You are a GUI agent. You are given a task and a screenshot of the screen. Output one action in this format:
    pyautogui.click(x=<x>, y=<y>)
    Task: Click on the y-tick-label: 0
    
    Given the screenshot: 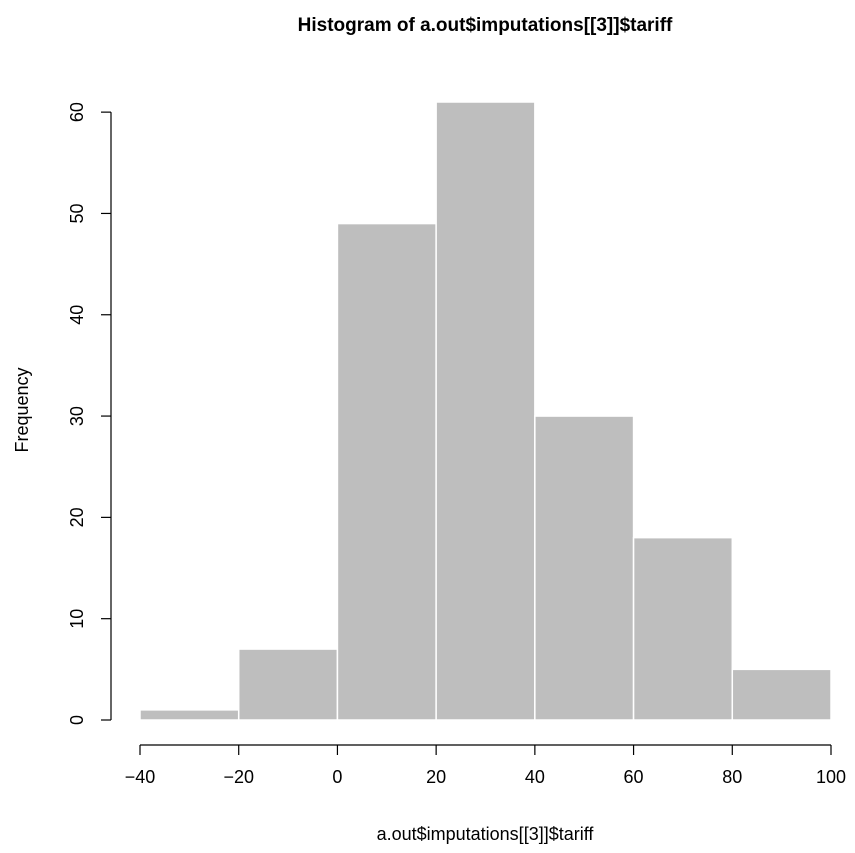 What is the action you would take?
    pyautogui.click(x=77, y=720)
    